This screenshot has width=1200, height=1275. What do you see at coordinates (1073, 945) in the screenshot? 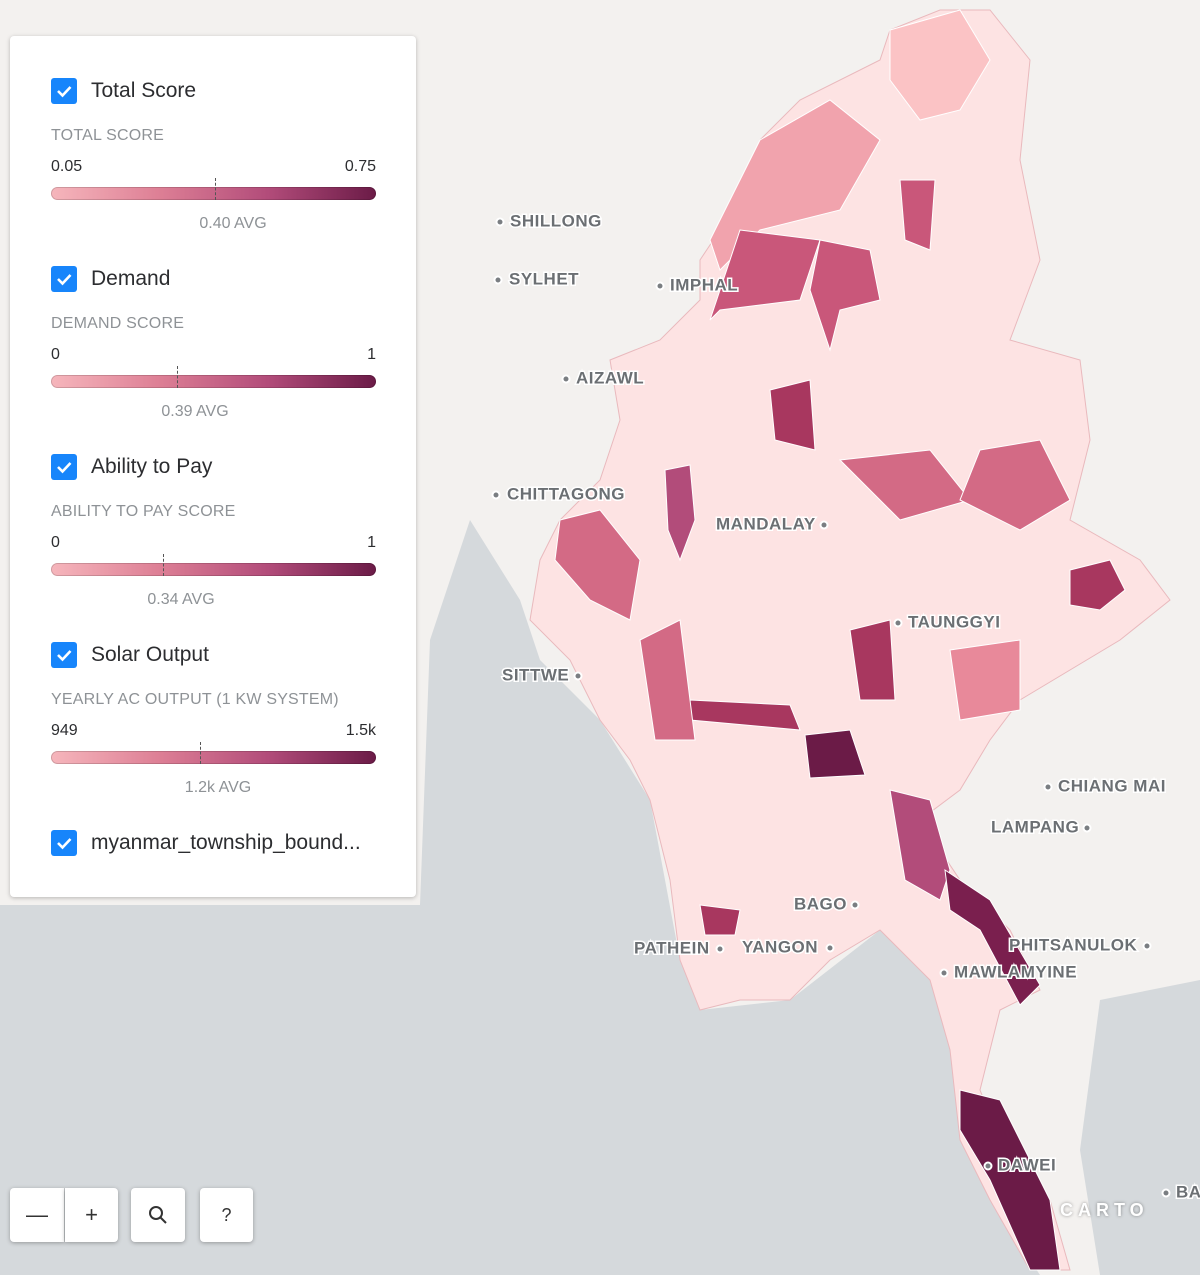
I see `city-label: PHITSANULOK` at bounding box center [1073, 945].